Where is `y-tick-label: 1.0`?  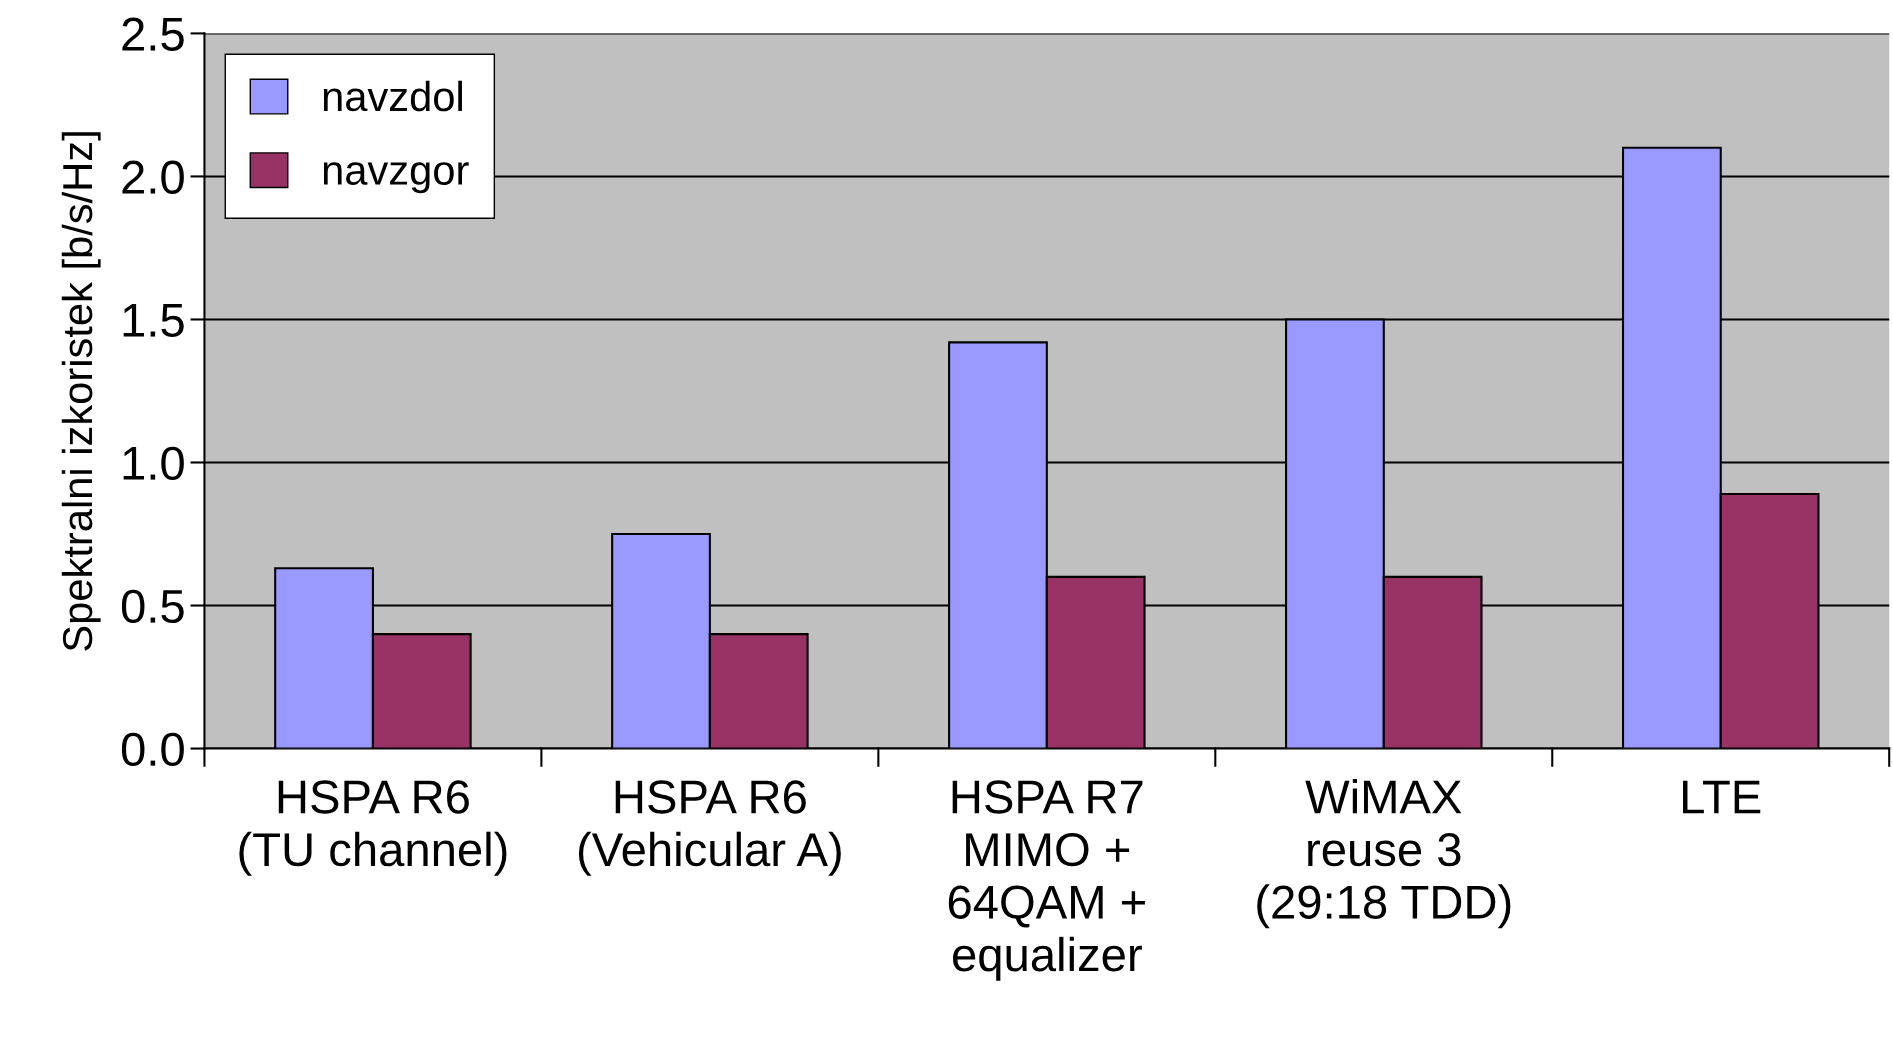 y-tick-label: 1.0 is located at coordinates (153, 463).